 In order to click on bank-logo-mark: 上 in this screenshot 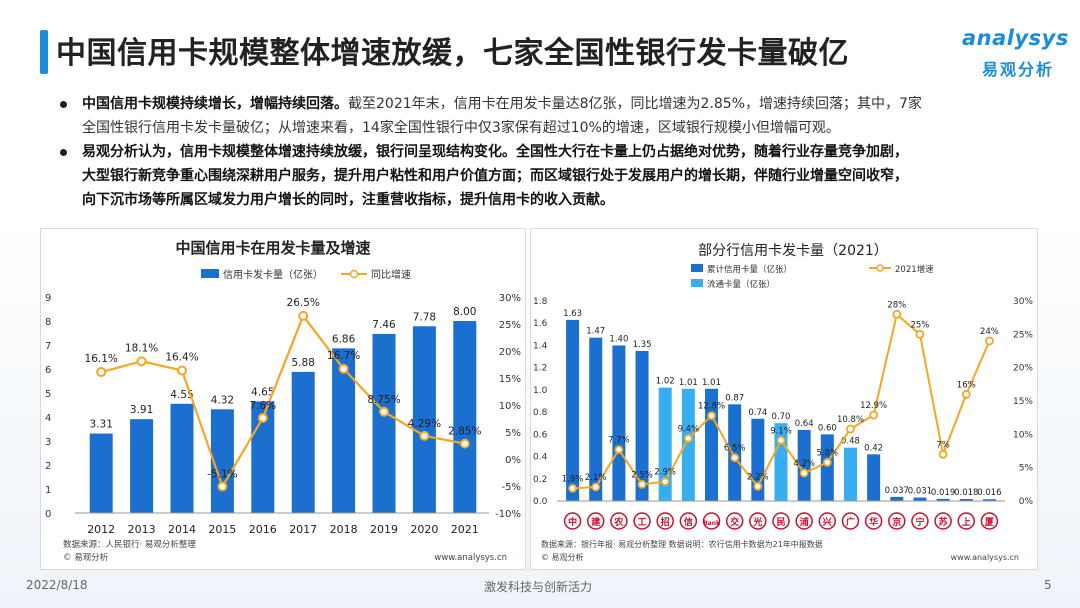, I will do `click(966, 522)`.